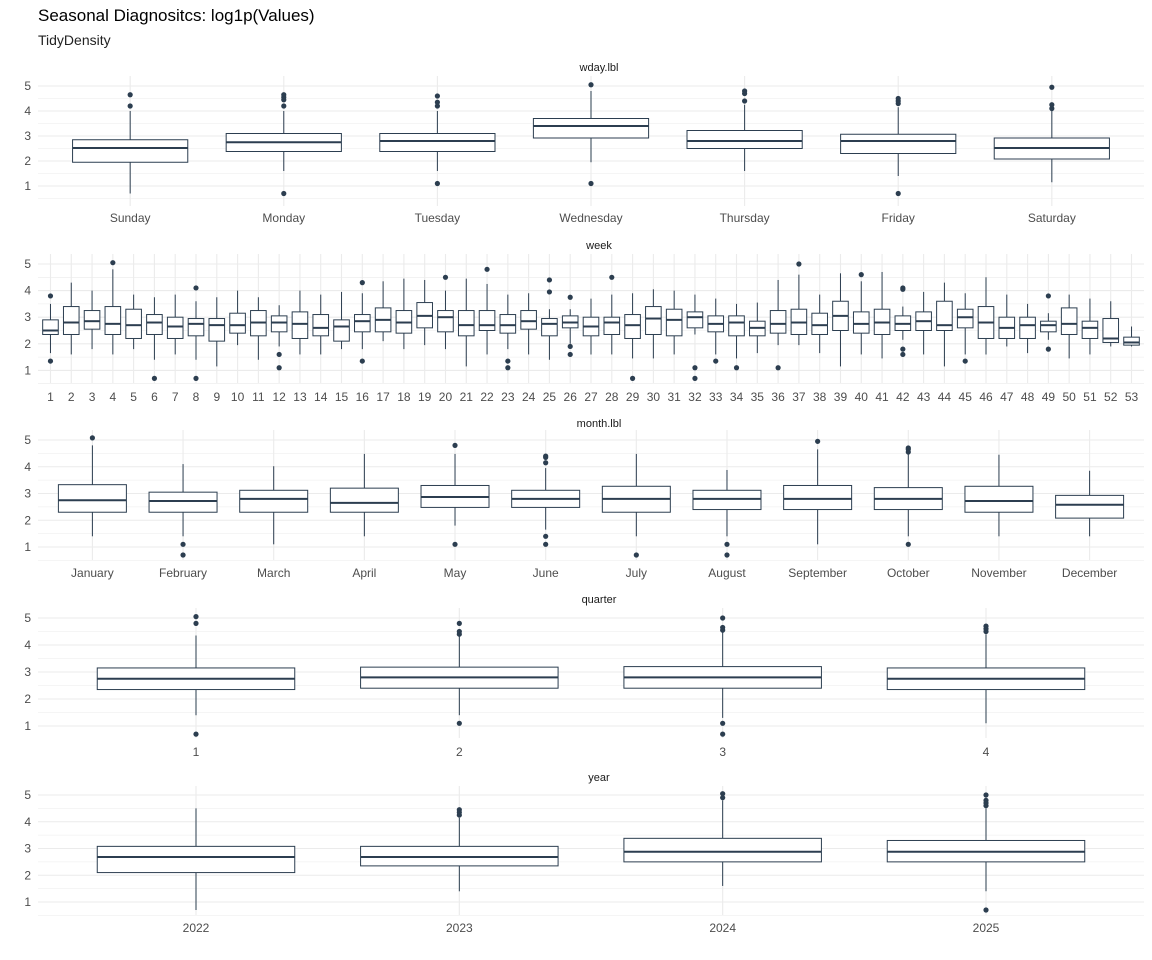  I want to click on x-tick-label: August, so click(727, 573).